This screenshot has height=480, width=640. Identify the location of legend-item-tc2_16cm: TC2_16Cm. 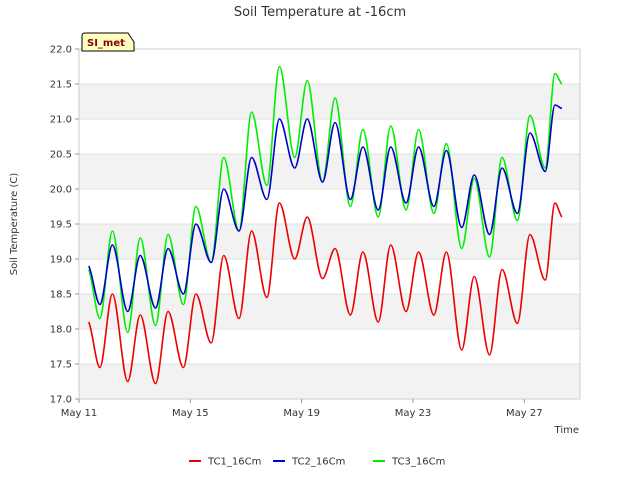
(309, 462).